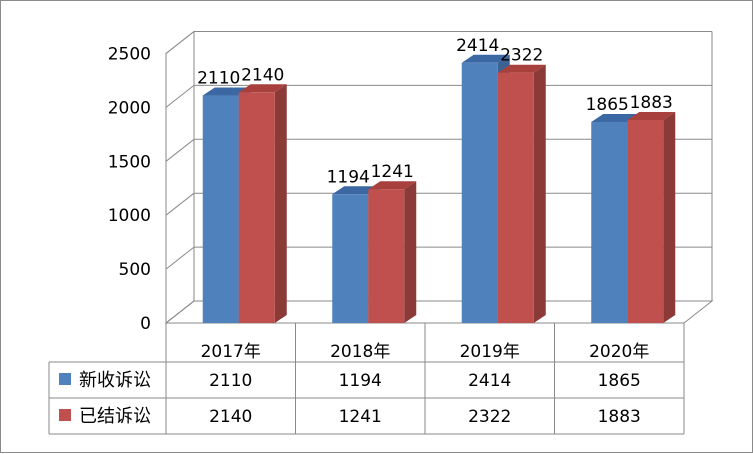 This screenshot has width=753, height=454. I want to click on table-cell: 2110, so click(230, 381).